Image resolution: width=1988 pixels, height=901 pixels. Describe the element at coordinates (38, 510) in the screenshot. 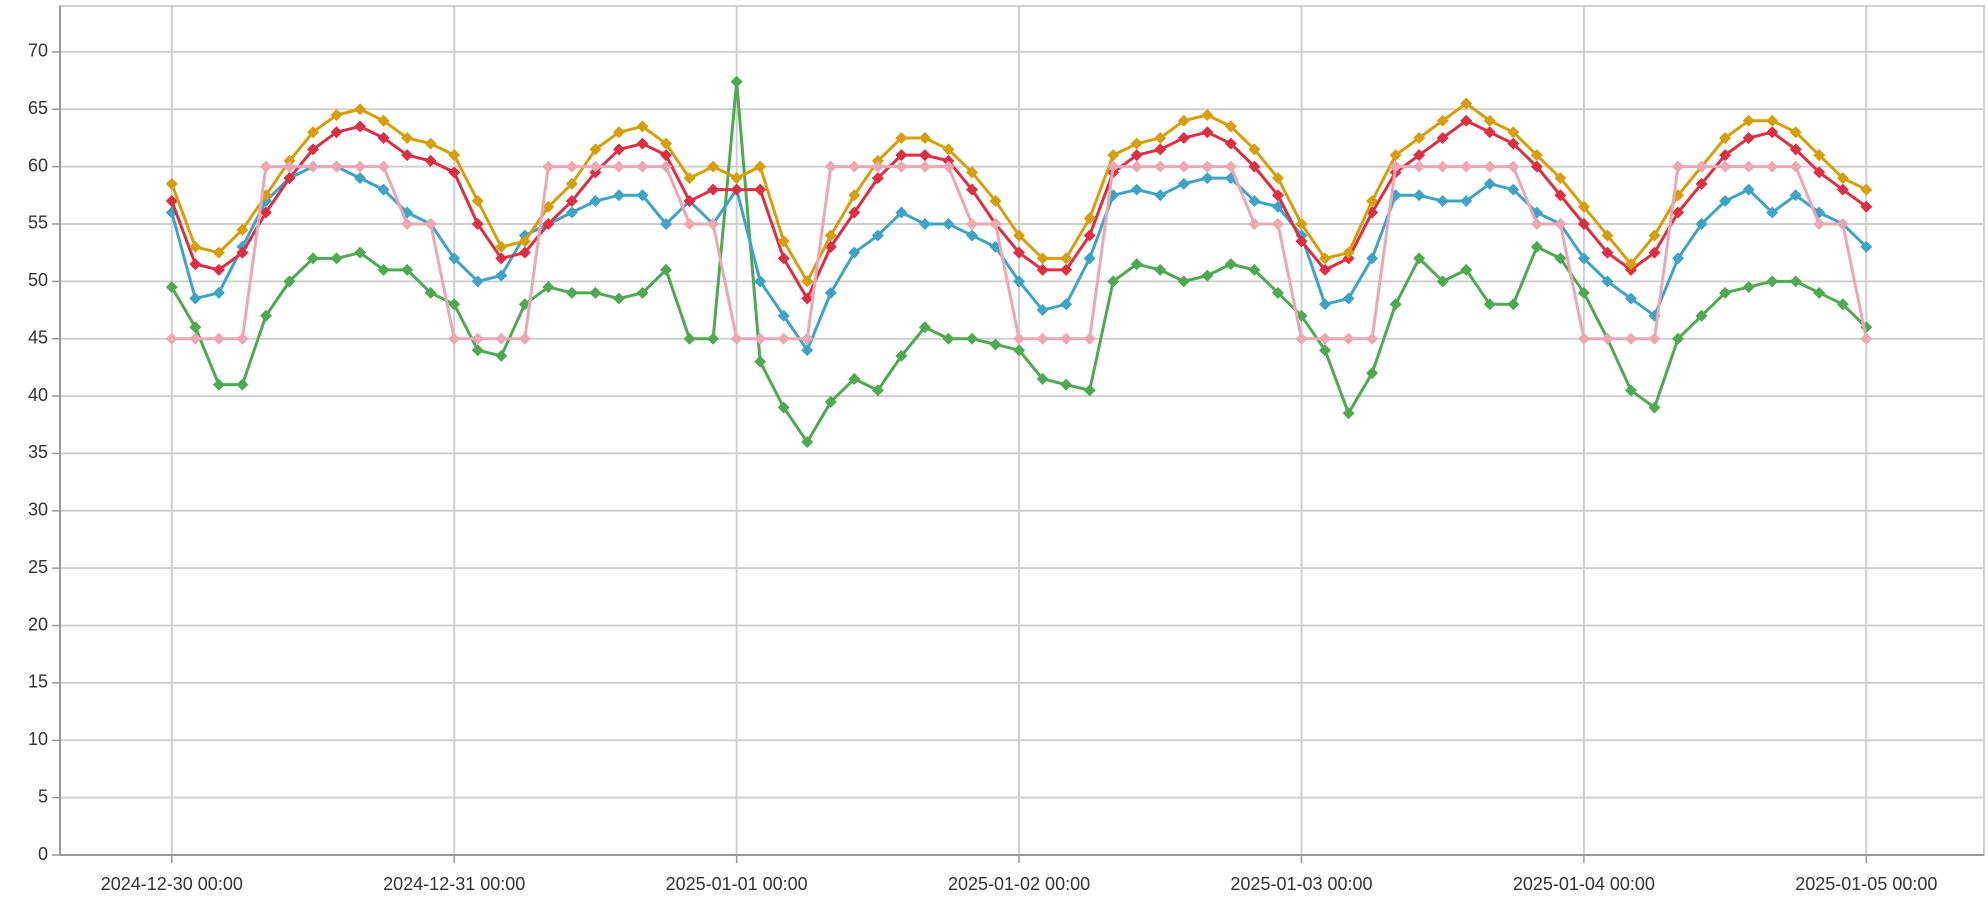

I see `y-tick-label: 30` at that location.